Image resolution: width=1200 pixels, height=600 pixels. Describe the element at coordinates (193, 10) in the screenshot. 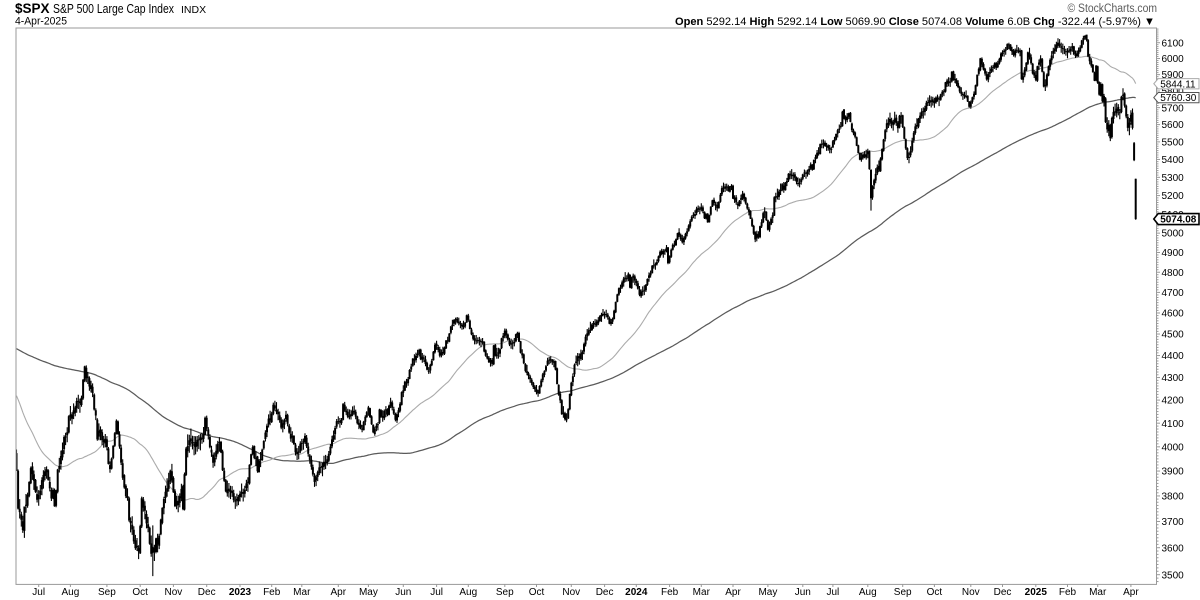

I see `svg-text: INDX` at that location.